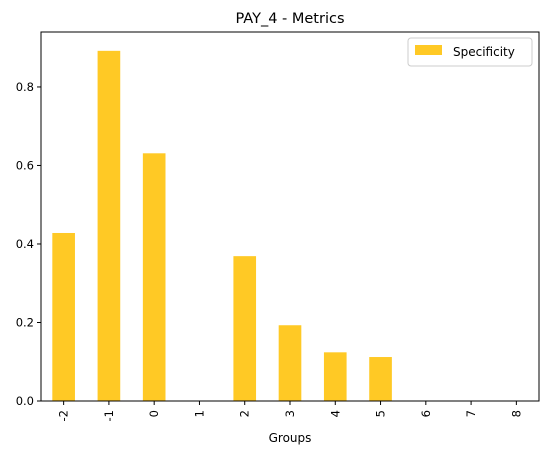  Describe the element at coordinates (25, 165) in the screenshot. I see `y-tick-label: 0.6` at that location.